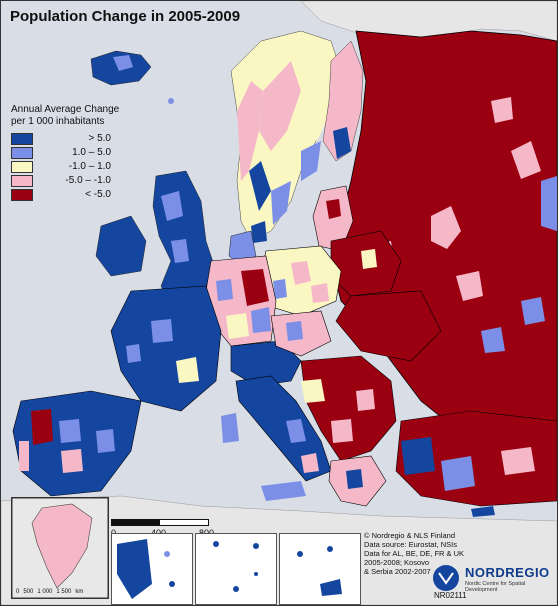 The width and height of the screenshot is (558, 606). I want to click on gl-scale-tick-1: 500, so click(28, 592).